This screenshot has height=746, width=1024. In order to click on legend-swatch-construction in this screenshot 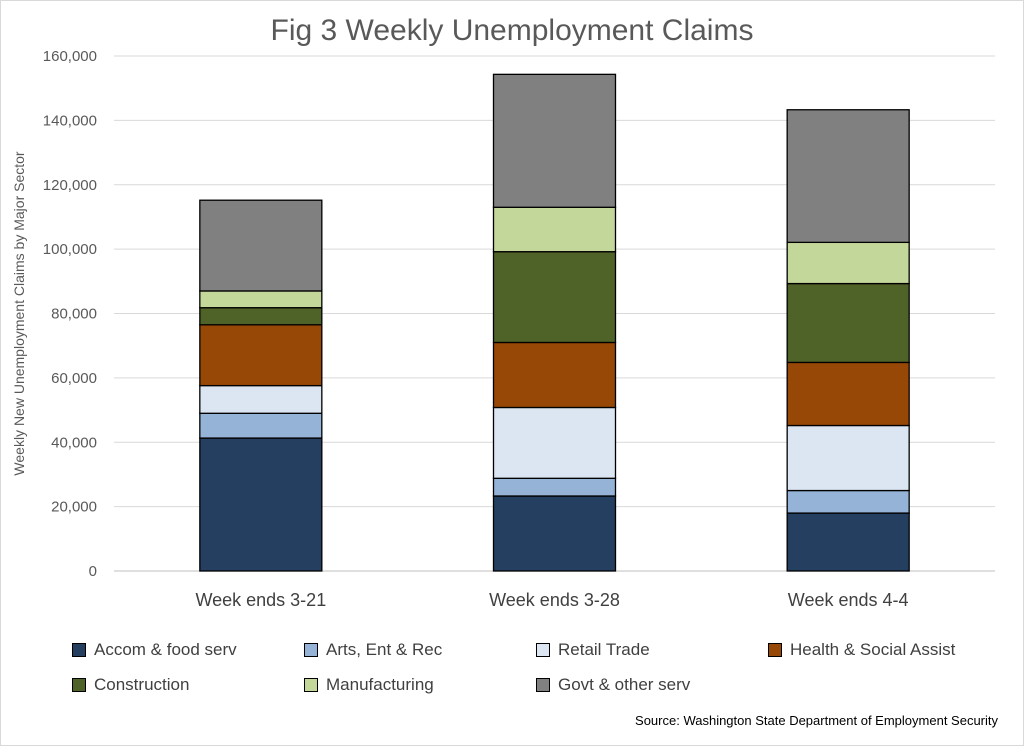, I will do `click(79, 684)`.